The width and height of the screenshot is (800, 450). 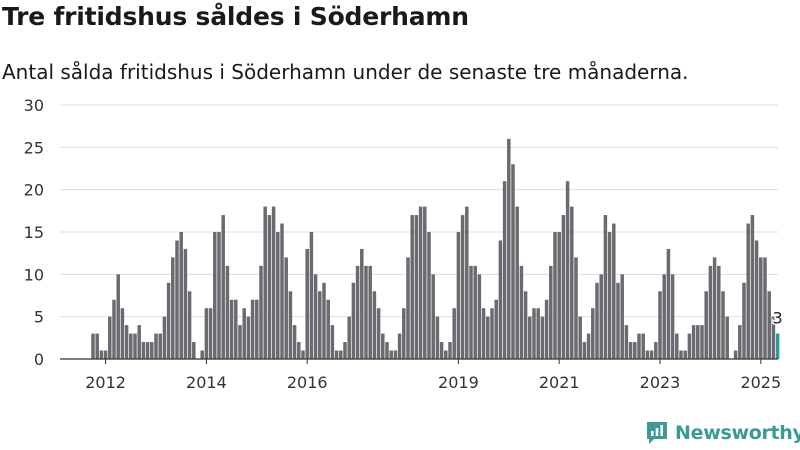 What do you see at coordinates (559, 382) in the screenshot?
I see `x-tick-label: 2021` at bounding box center [559, 382].